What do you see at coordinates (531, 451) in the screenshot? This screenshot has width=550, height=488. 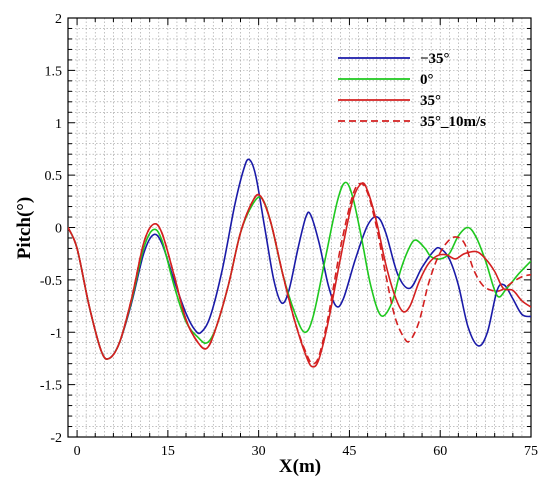 I see `x-tick-label: 75` at bounding box center [531, 451].